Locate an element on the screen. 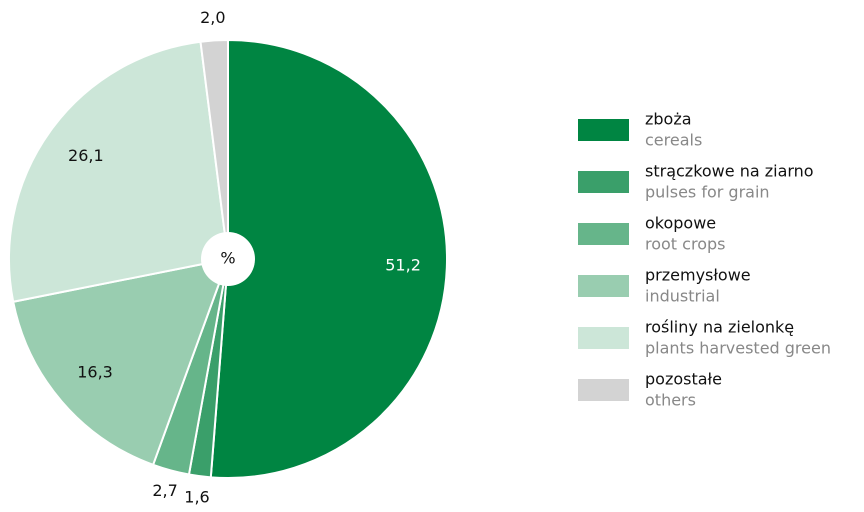 Image resolution: width=864 pixels, height=512 pixels. legend-label-en: industrial is located at coordinates (682, 296).